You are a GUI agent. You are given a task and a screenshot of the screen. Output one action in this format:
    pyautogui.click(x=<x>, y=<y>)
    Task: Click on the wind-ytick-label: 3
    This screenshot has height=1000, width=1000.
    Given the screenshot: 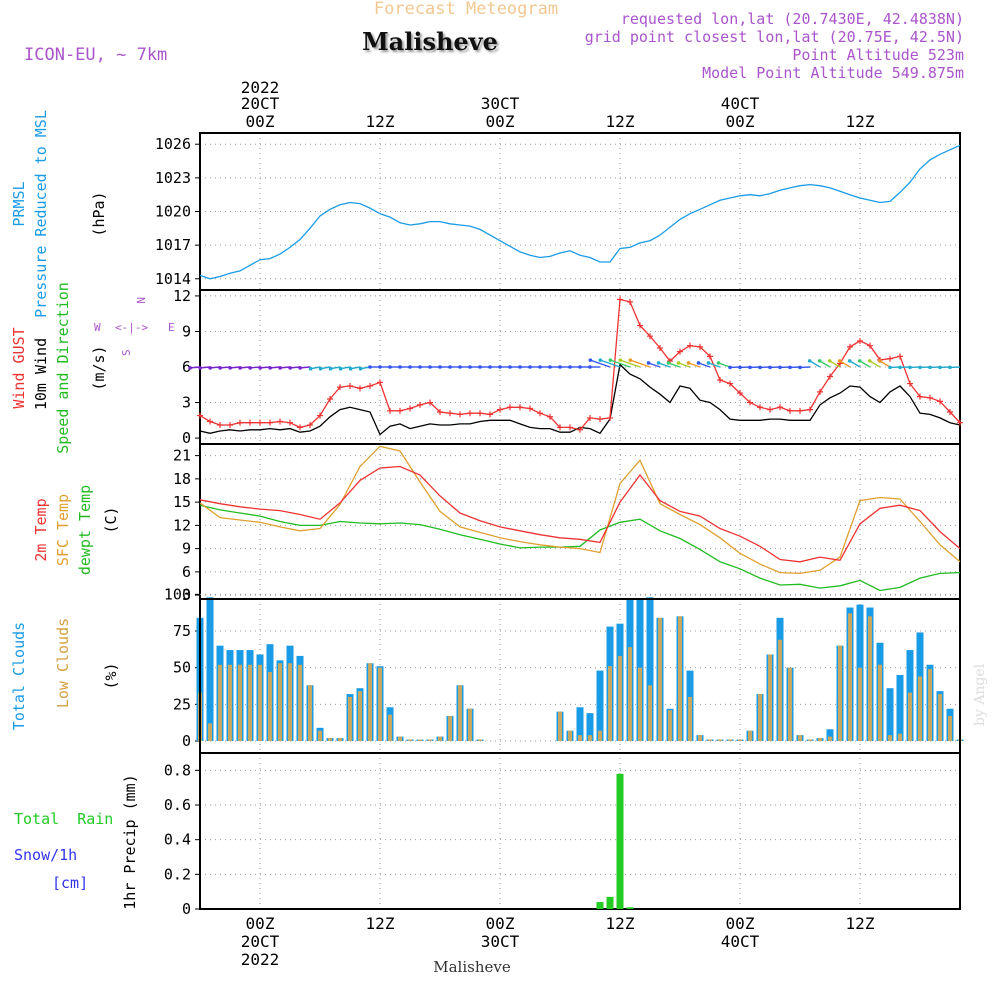 What is the action you would take?
    pyautogui.click(x=186, y=403)
    